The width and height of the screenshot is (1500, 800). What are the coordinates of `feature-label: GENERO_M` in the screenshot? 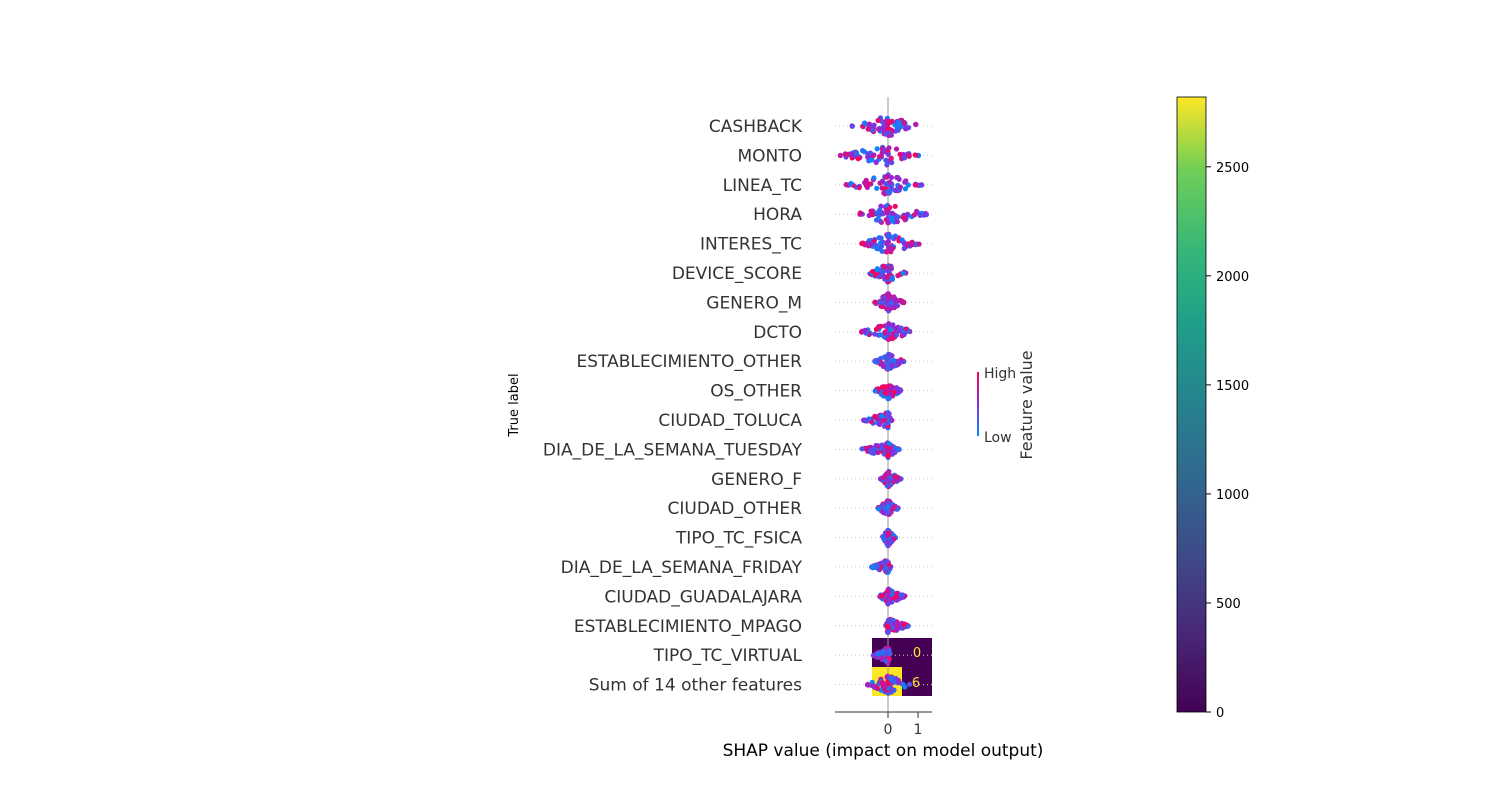 It's located at (754, 303).